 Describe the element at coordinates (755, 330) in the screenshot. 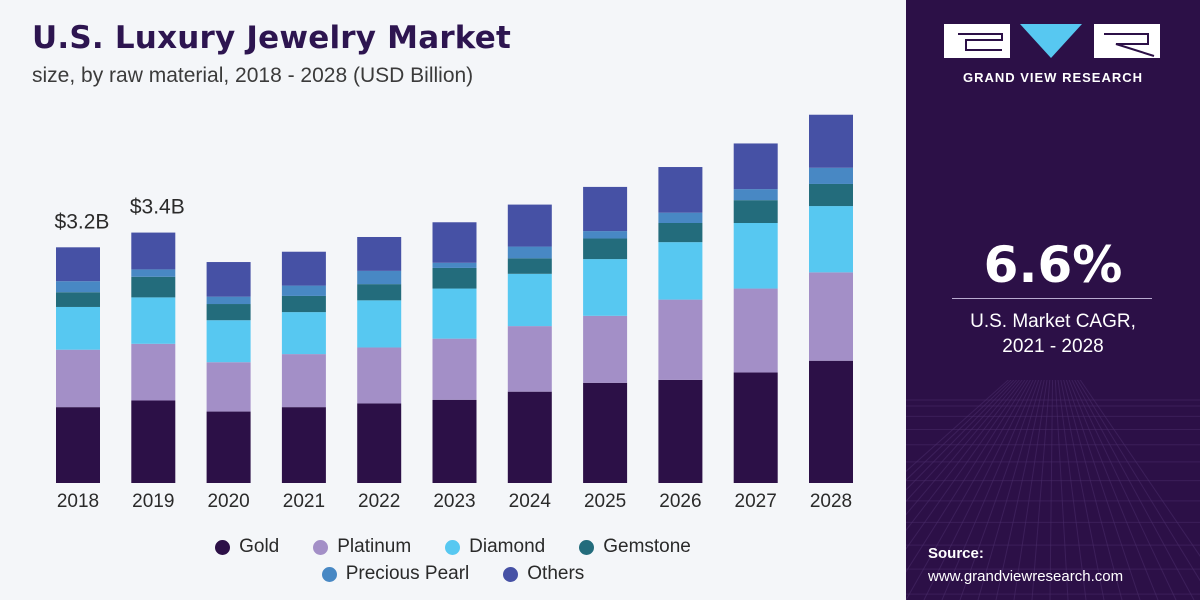

I see `bar-2027-platinum` at that location.